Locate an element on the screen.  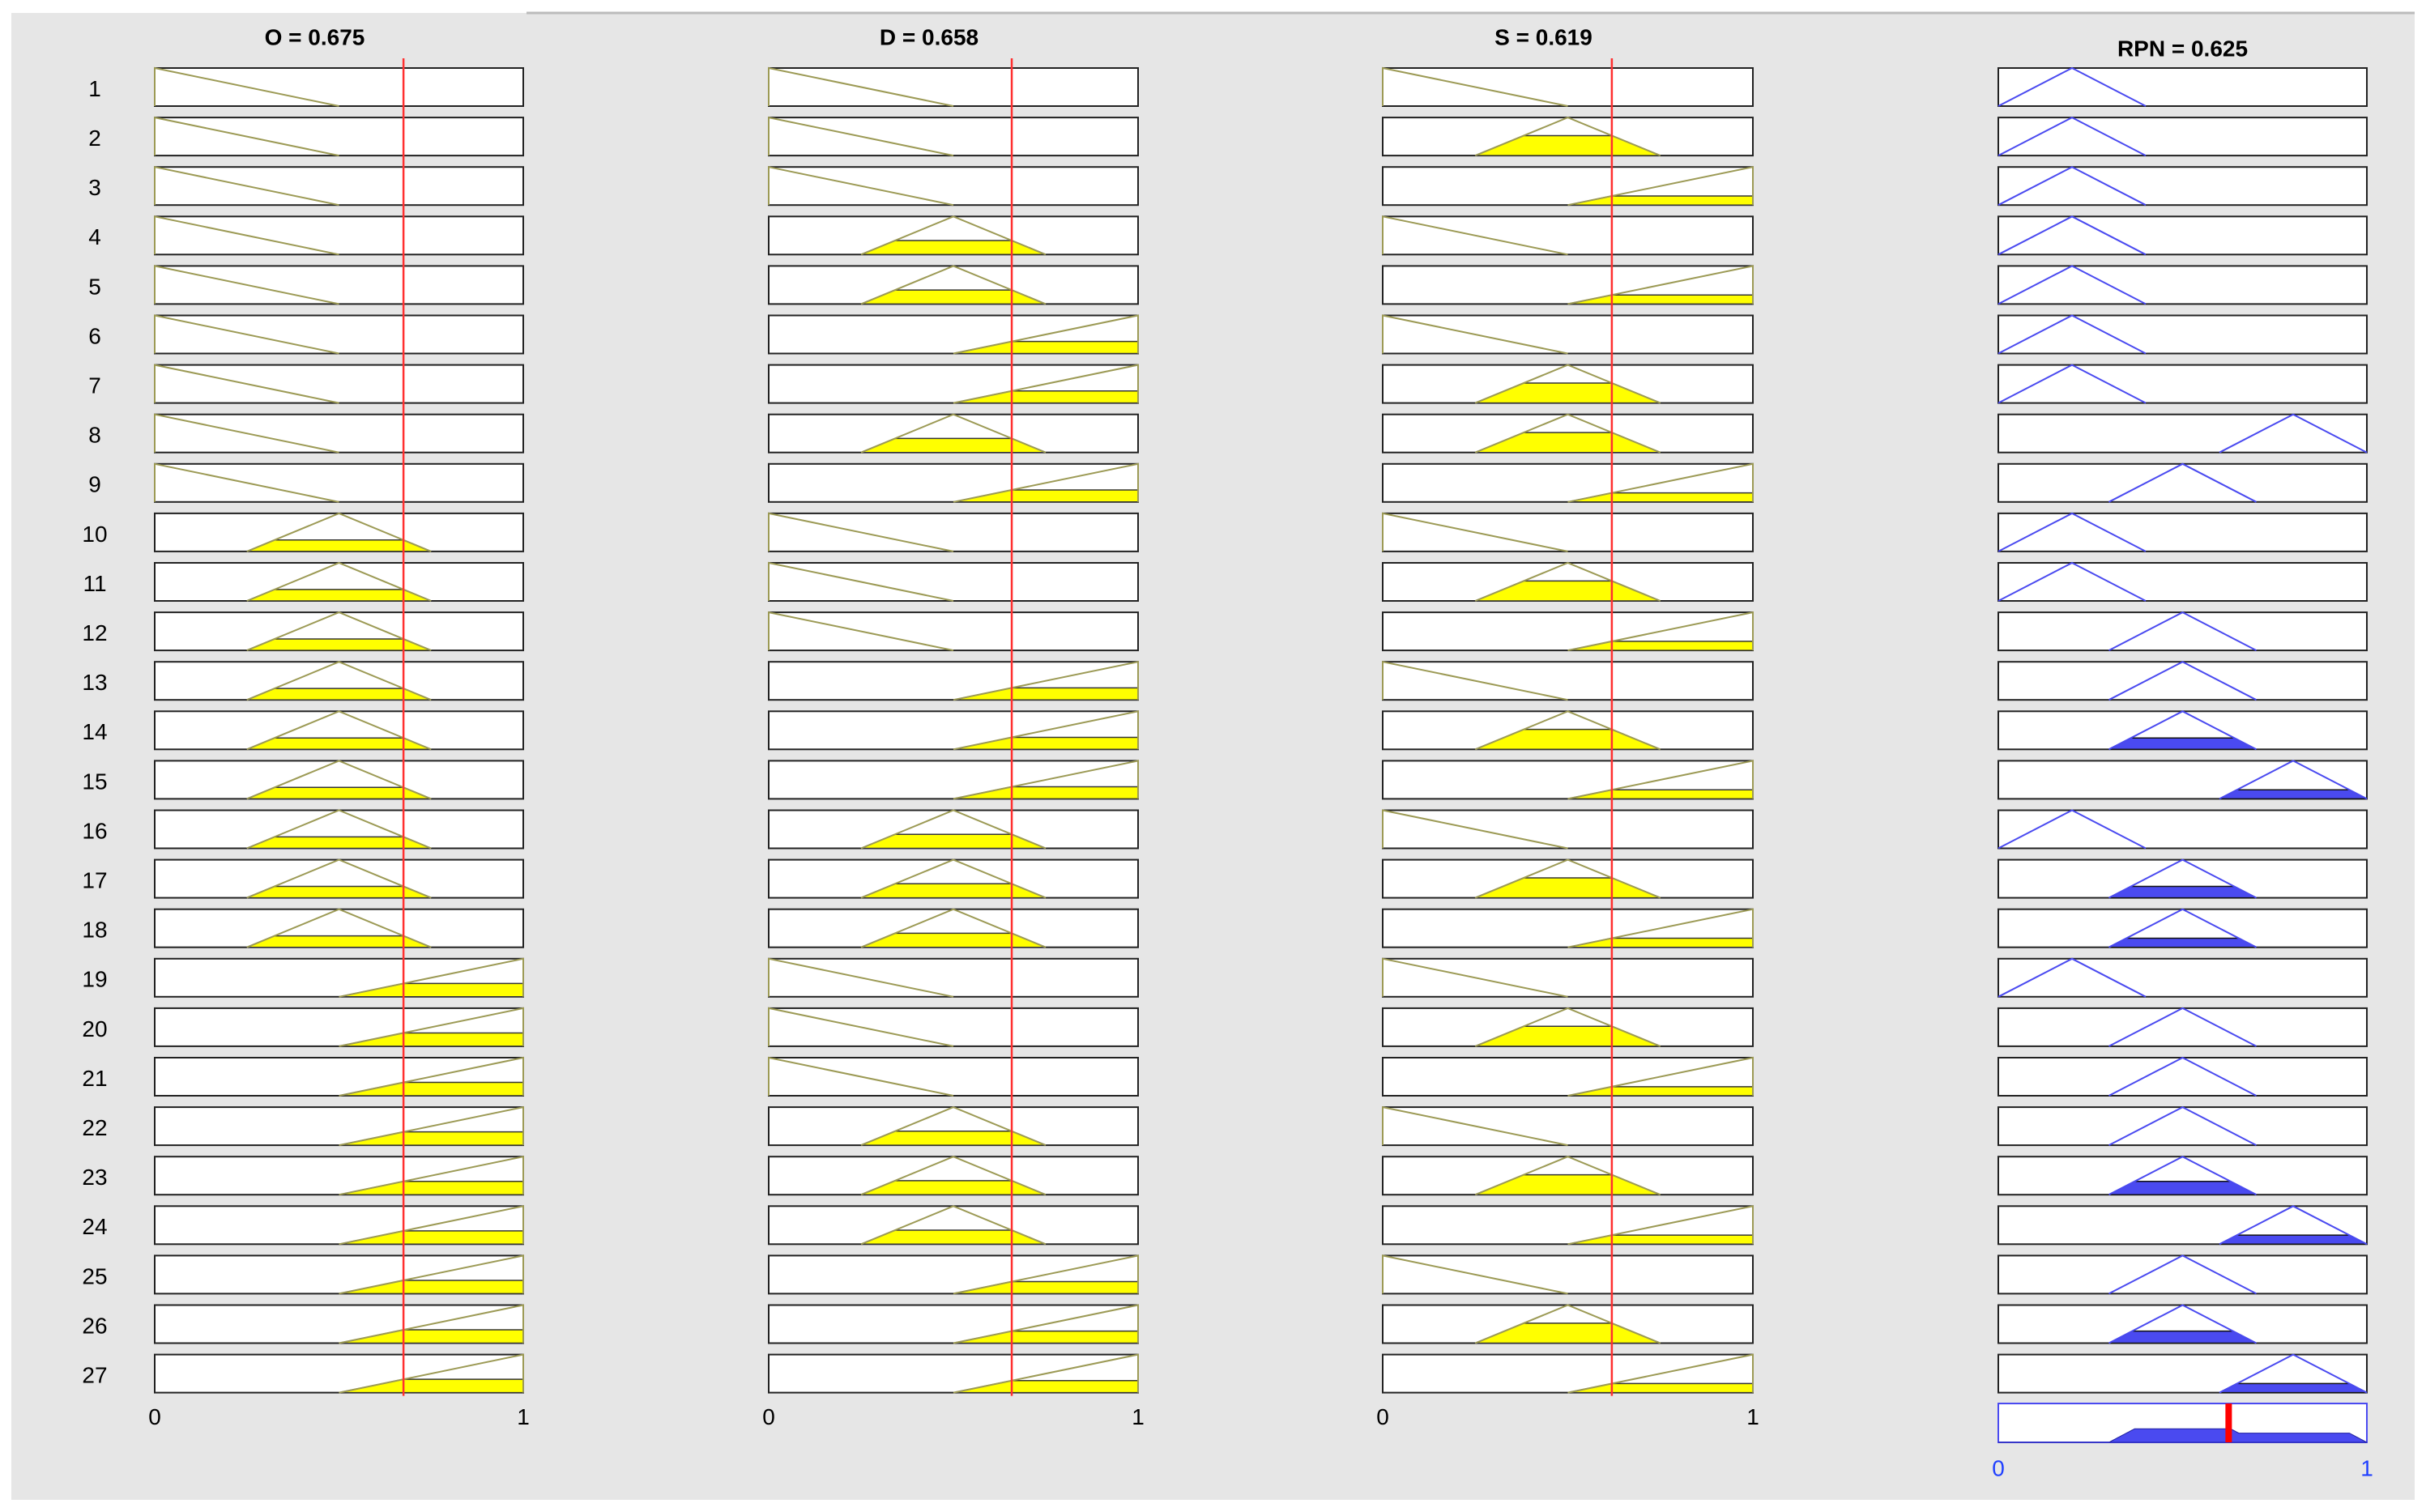
rule-number: 6 is located at coordinates (94, 335).